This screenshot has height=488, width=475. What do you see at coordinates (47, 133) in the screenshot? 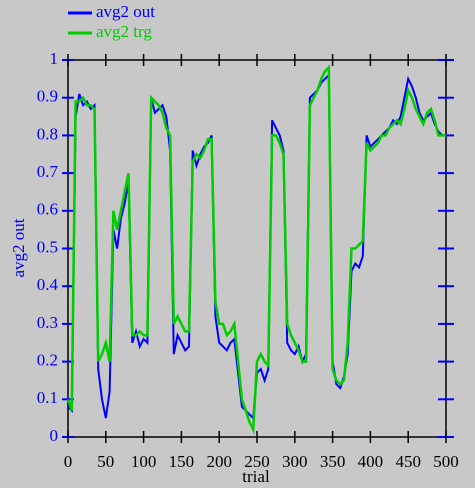
I see `y-tick-label: 0.8` at bounding box center [47, 133].